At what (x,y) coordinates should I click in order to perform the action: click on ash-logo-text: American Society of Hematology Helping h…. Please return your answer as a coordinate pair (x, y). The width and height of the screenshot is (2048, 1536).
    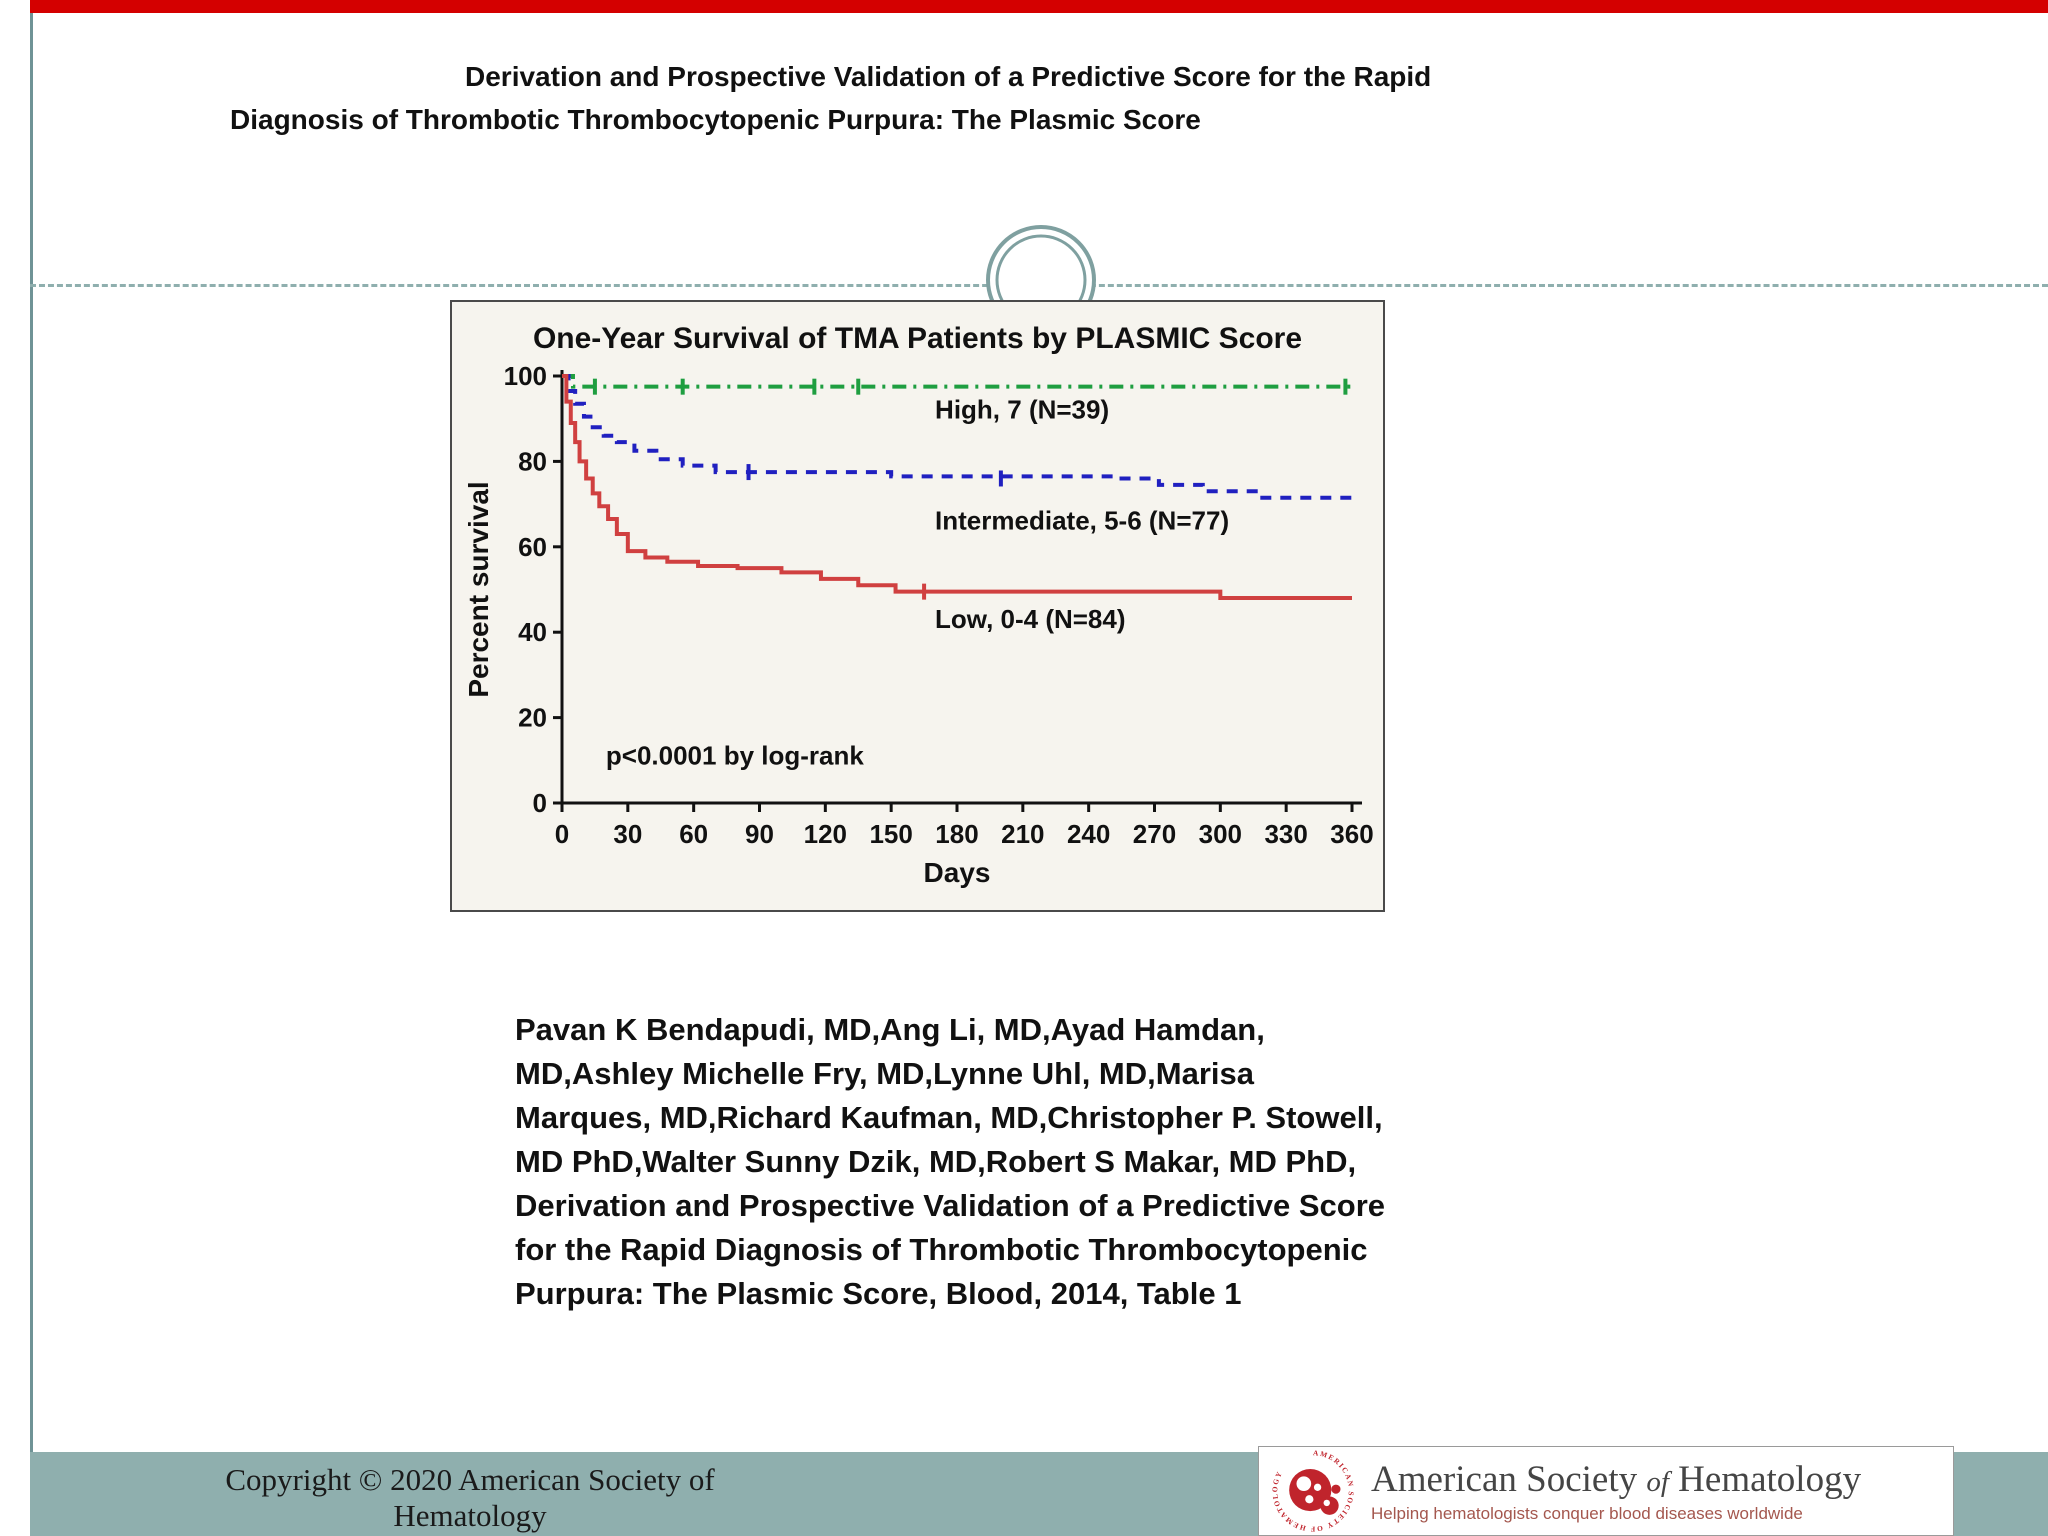
    Looking at the image, I should click on (1616, 1491).